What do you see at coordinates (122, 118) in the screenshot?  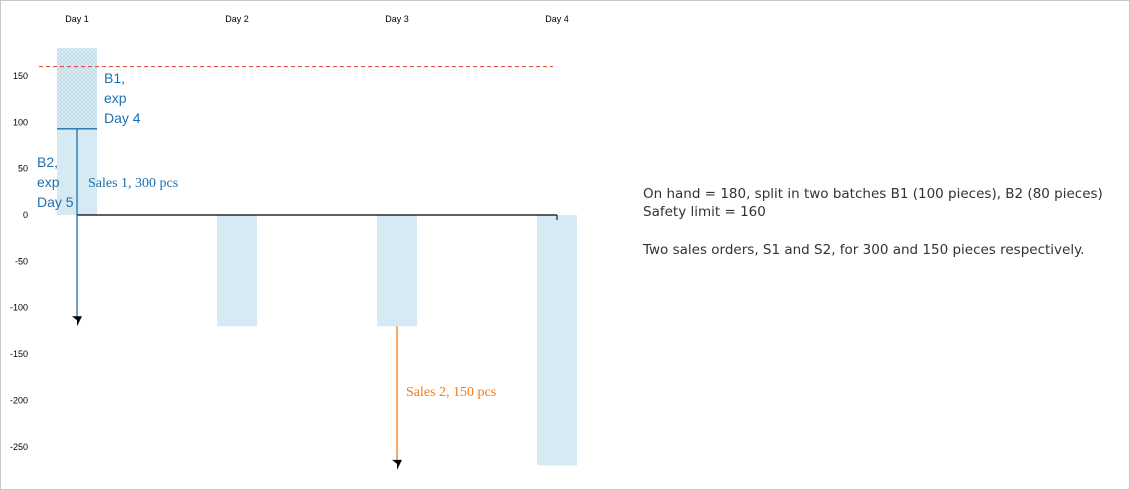 I see `batch-b1-label: Day 4` at bounding box center [122, 118].